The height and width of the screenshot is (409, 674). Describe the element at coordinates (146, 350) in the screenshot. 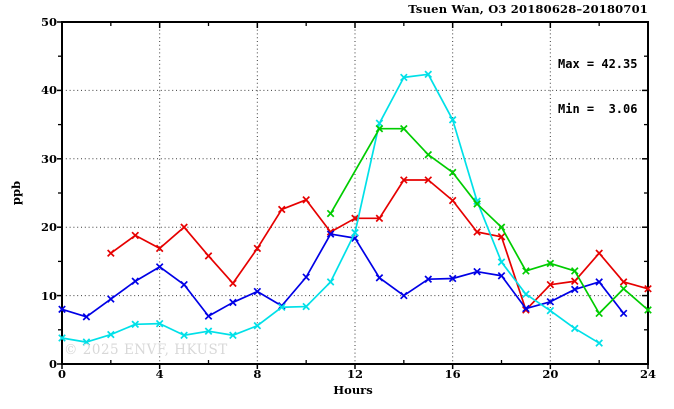

I see `watermark: © 2025 ENVF, HKUST` at that location.